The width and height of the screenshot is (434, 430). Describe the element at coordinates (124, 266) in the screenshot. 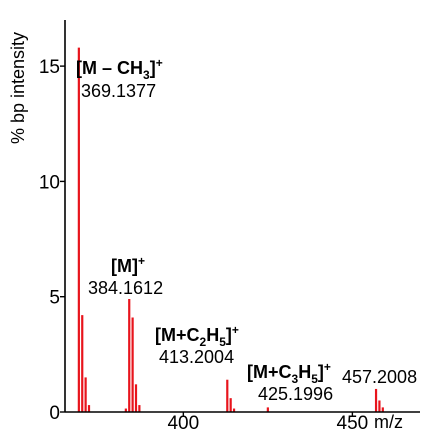

I see `annotation-2-part-1: [M]` at that location.